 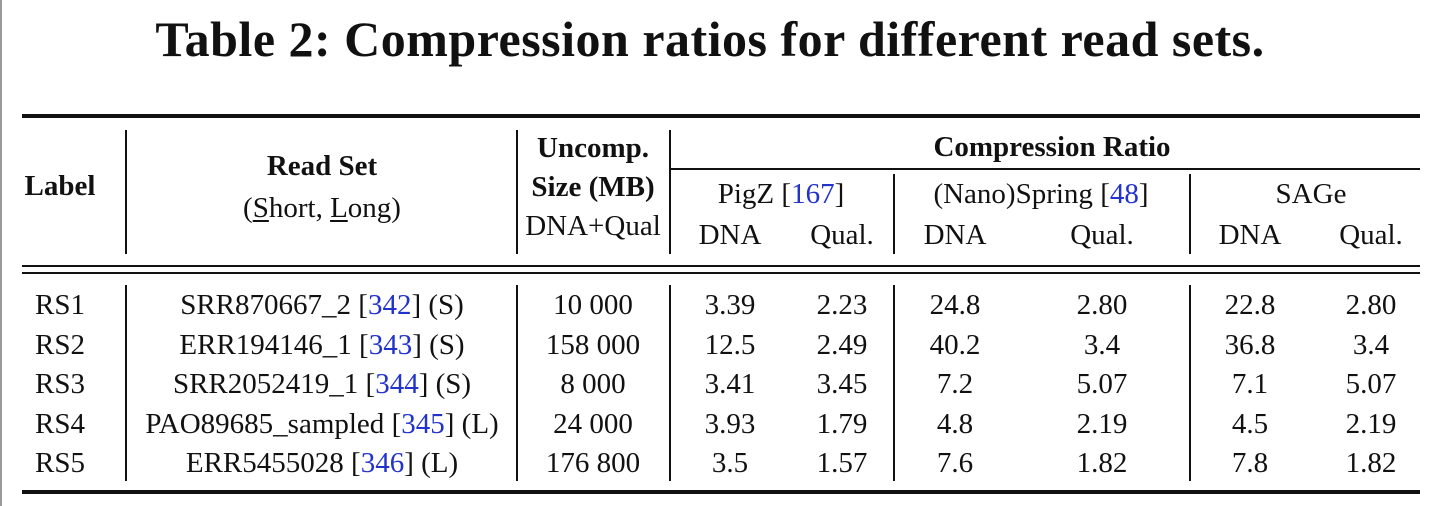 I want to click on header-divider-readset, so click(x=517, y=192).